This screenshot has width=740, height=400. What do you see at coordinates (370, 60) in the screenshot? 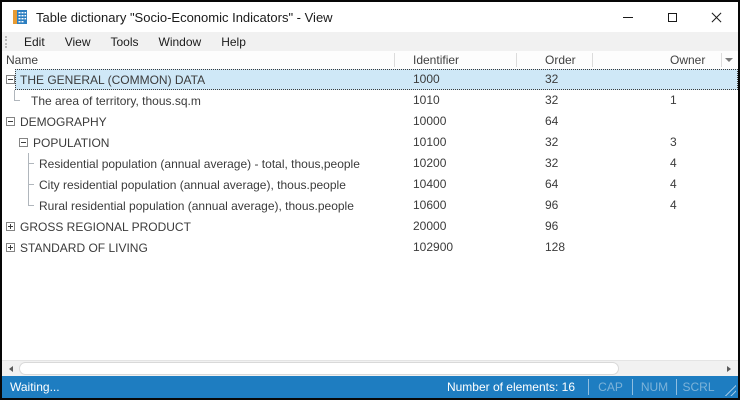
I see `column-header-row: Name Identifier Order Owner` at bounding box center [370, 60].